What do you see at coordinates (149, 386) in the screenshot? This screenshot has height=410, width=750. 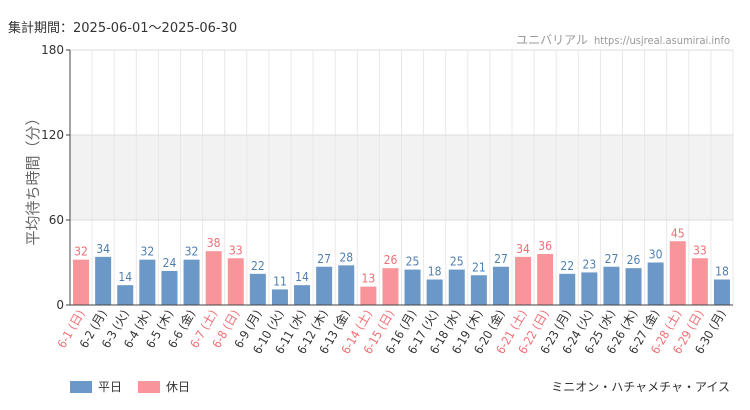 I see `legend-swatch-holiday` at bounding box center [149, 386].